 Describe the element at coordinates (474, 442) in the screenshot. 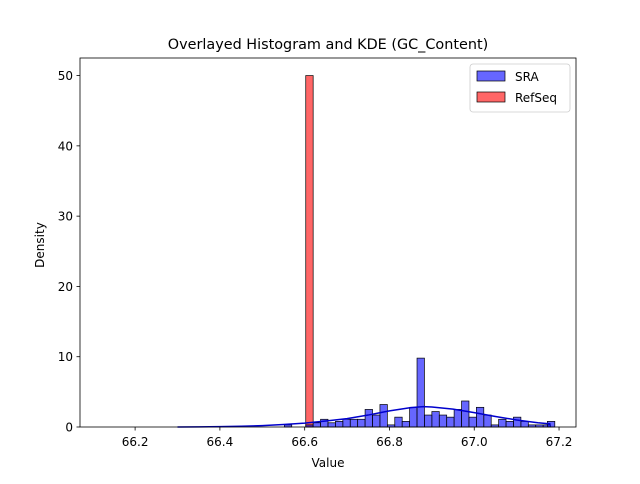

I see `x-tick-label: 67.0` at that location.